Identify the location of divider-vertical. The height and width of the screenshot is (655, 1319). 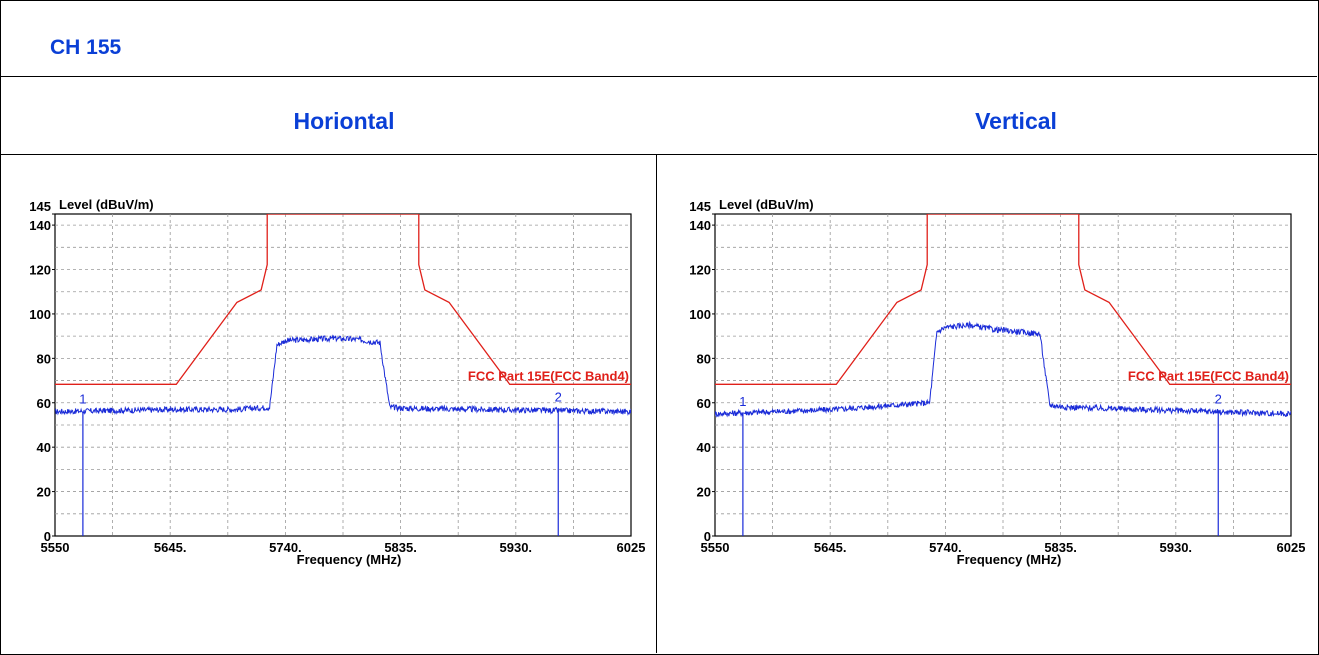
(656, 403).